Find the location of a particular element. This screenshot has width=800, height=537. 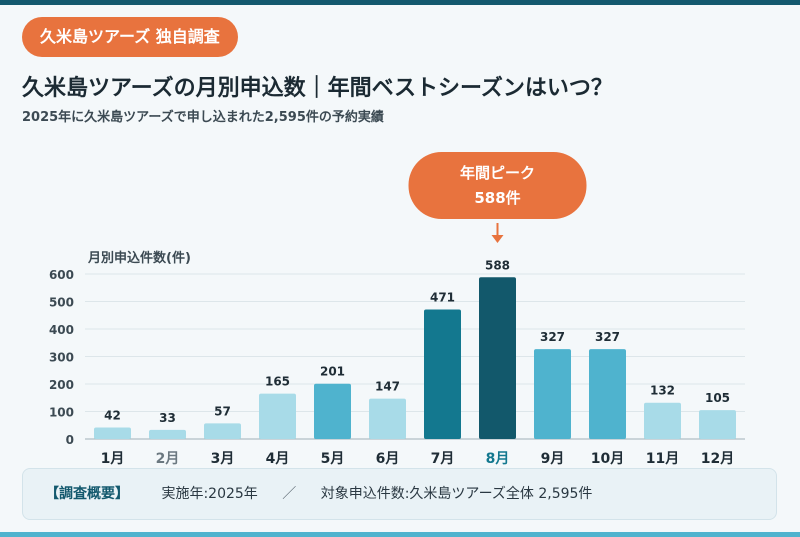

bottom-accent-stripe is located at coordinates (400, 534).